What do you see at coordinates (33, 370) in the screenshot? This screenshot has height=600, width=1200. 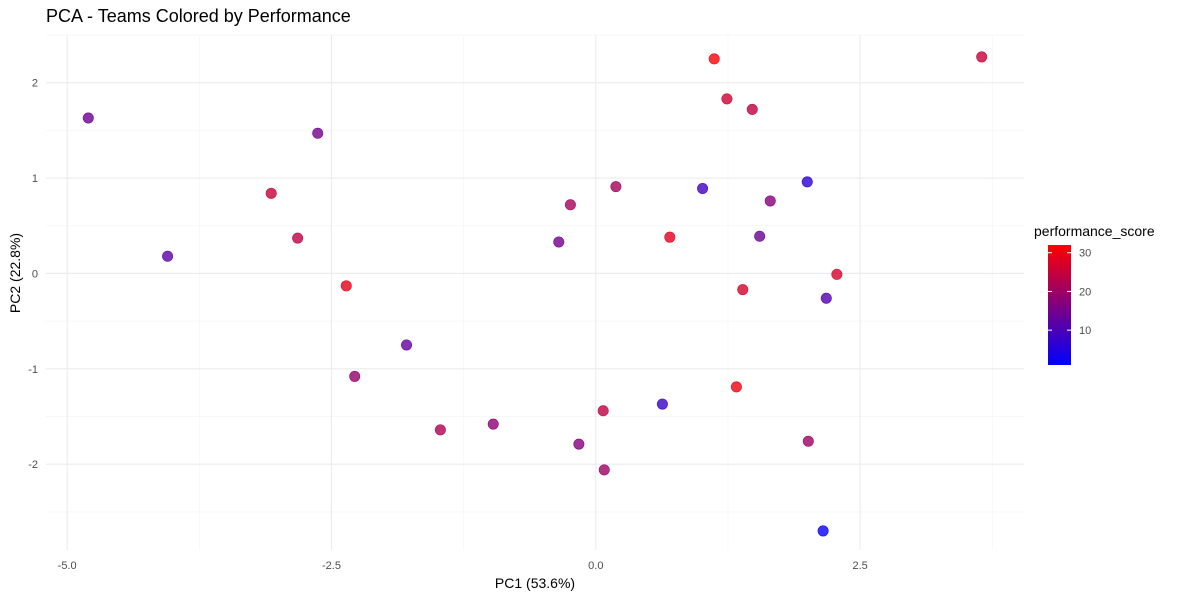 I see `y-tick-label: -1` at bounding box center [33, 370].